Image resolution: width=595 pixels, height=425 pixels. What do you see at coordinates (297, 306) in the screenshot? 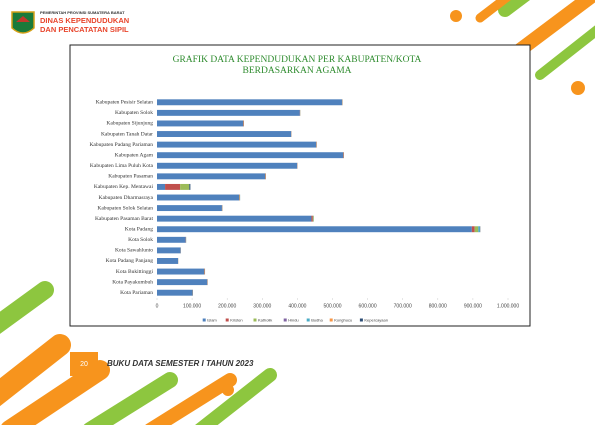
I see `x-tick-label: 400.000` at bounding box center [297, 306].